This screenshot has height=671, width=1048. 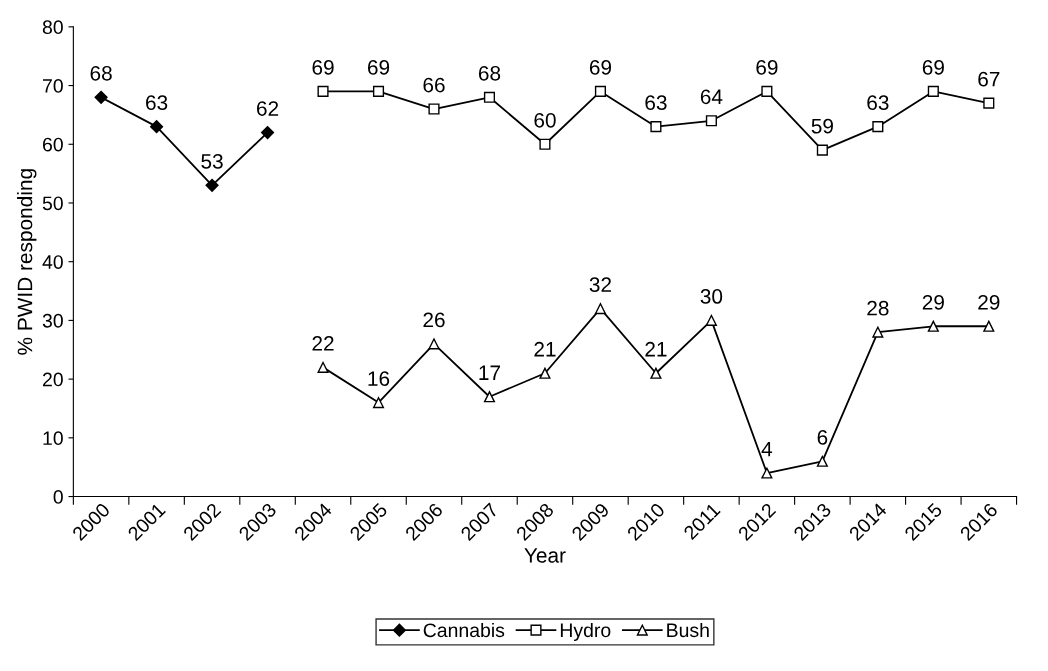 What do you see at coordinates (52, 203) in the screenshot?
I see `y-tick-label: 50` at bounding box center [52, 203].